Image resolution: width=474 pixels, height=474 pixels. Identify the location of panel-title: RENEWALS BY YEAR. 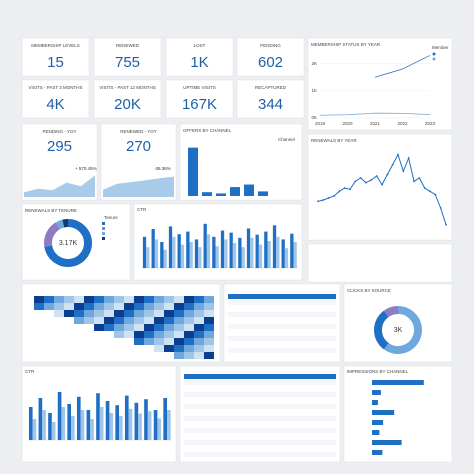
(334, 140).